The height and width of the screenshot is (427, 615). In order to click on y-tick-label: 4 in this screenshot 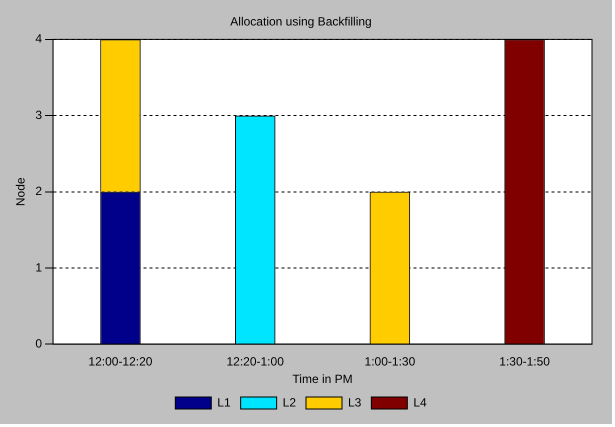, I will do `click(38, 39)`.